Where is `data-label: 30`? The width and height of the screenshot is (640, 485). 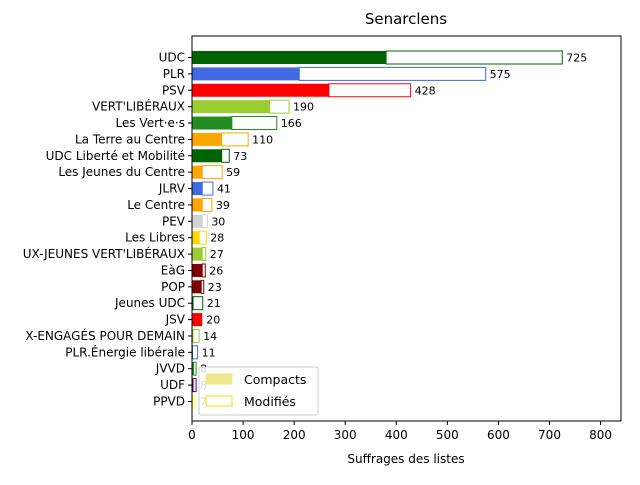
data-label: 30 is located at coordinates (218, 221).